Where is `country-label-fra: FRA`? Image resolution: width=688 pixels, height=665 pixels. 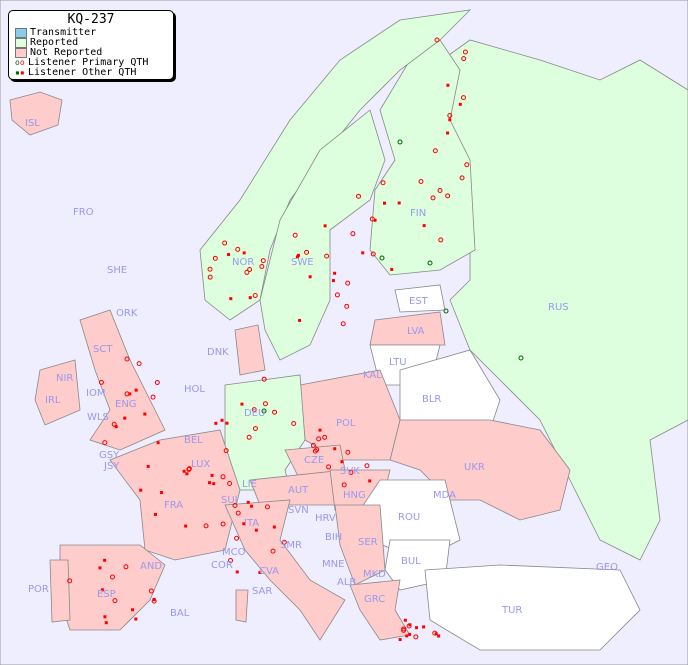
country-label-fra: FRA is located at coordinates (173, 505).